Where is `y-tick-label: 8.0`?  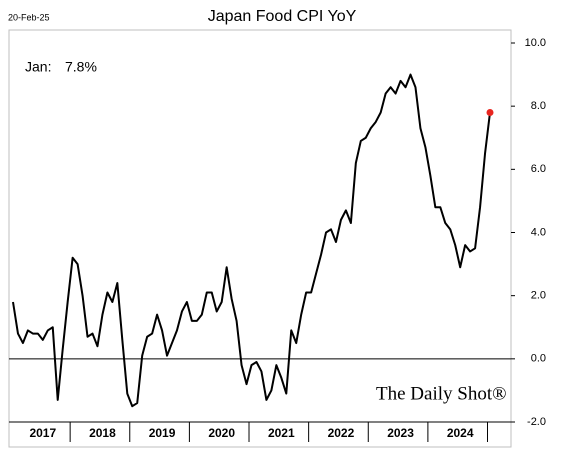
y-tick-label: 8.0 is located at coordinates (538, 106).